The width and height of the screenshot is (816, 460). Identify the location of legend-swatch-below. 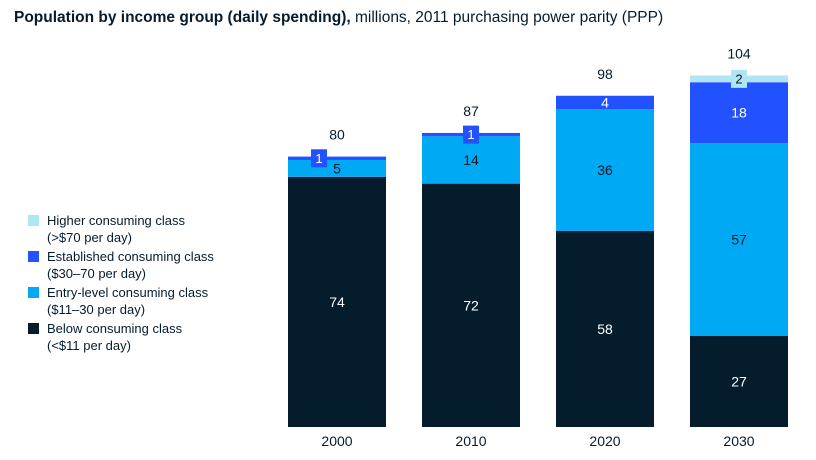
(33, 328).